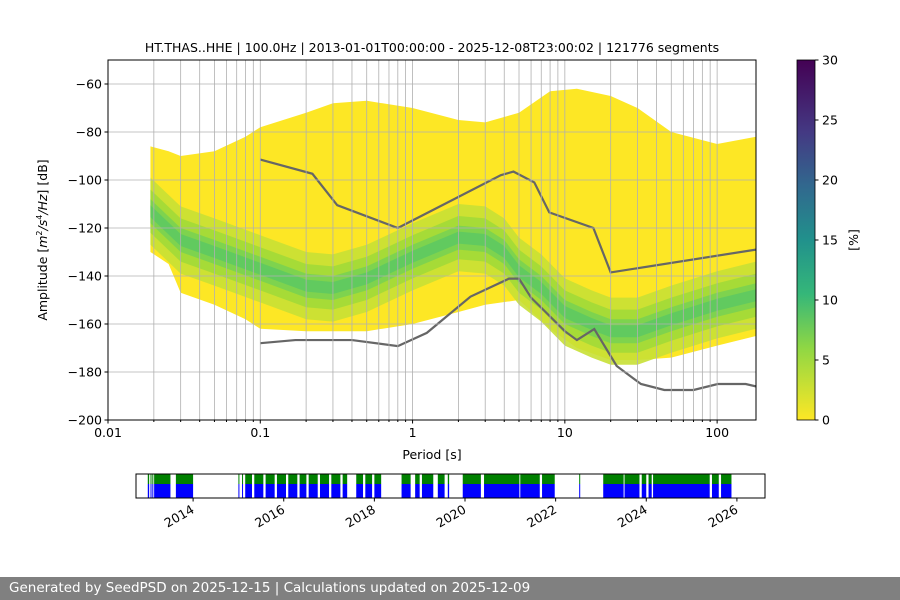 This screenshot has width=900, height=600. Describe the element at coordinates (269, 516) in the screenshot. I see `timeline-tick-label: 2016` at that location.